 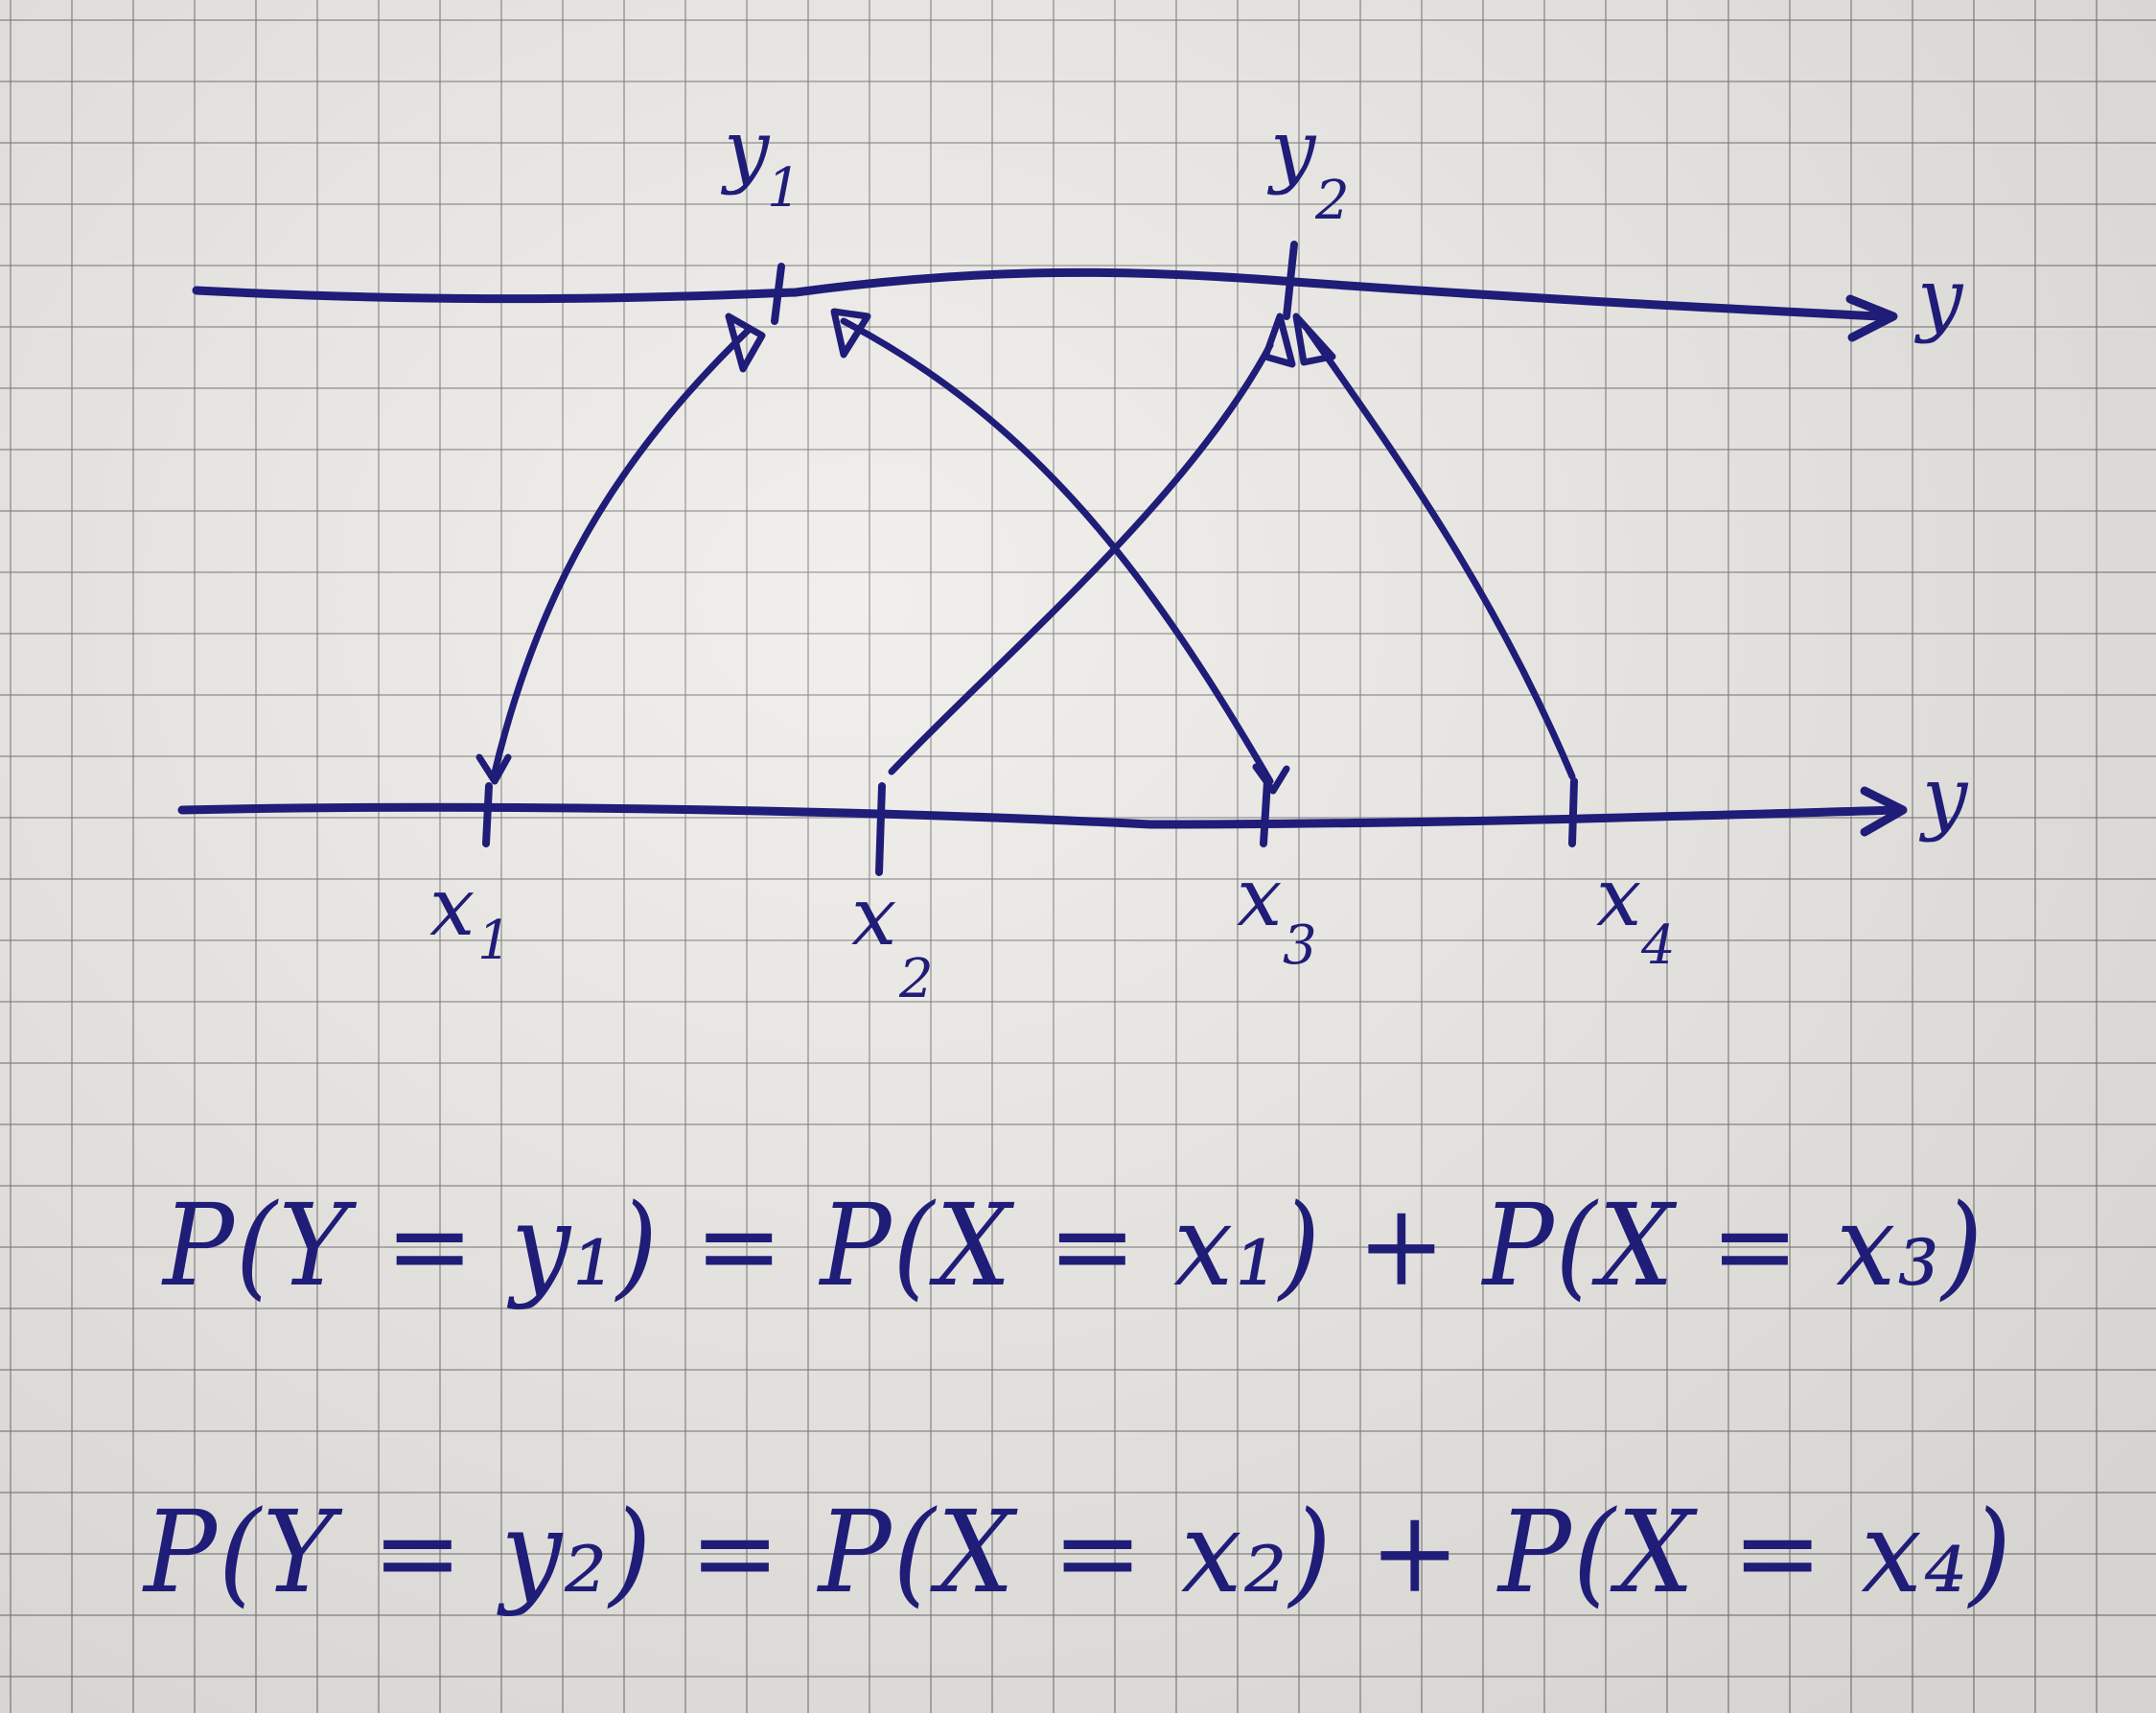 I want to click on tick-x3, so click(x=1265, y=812).